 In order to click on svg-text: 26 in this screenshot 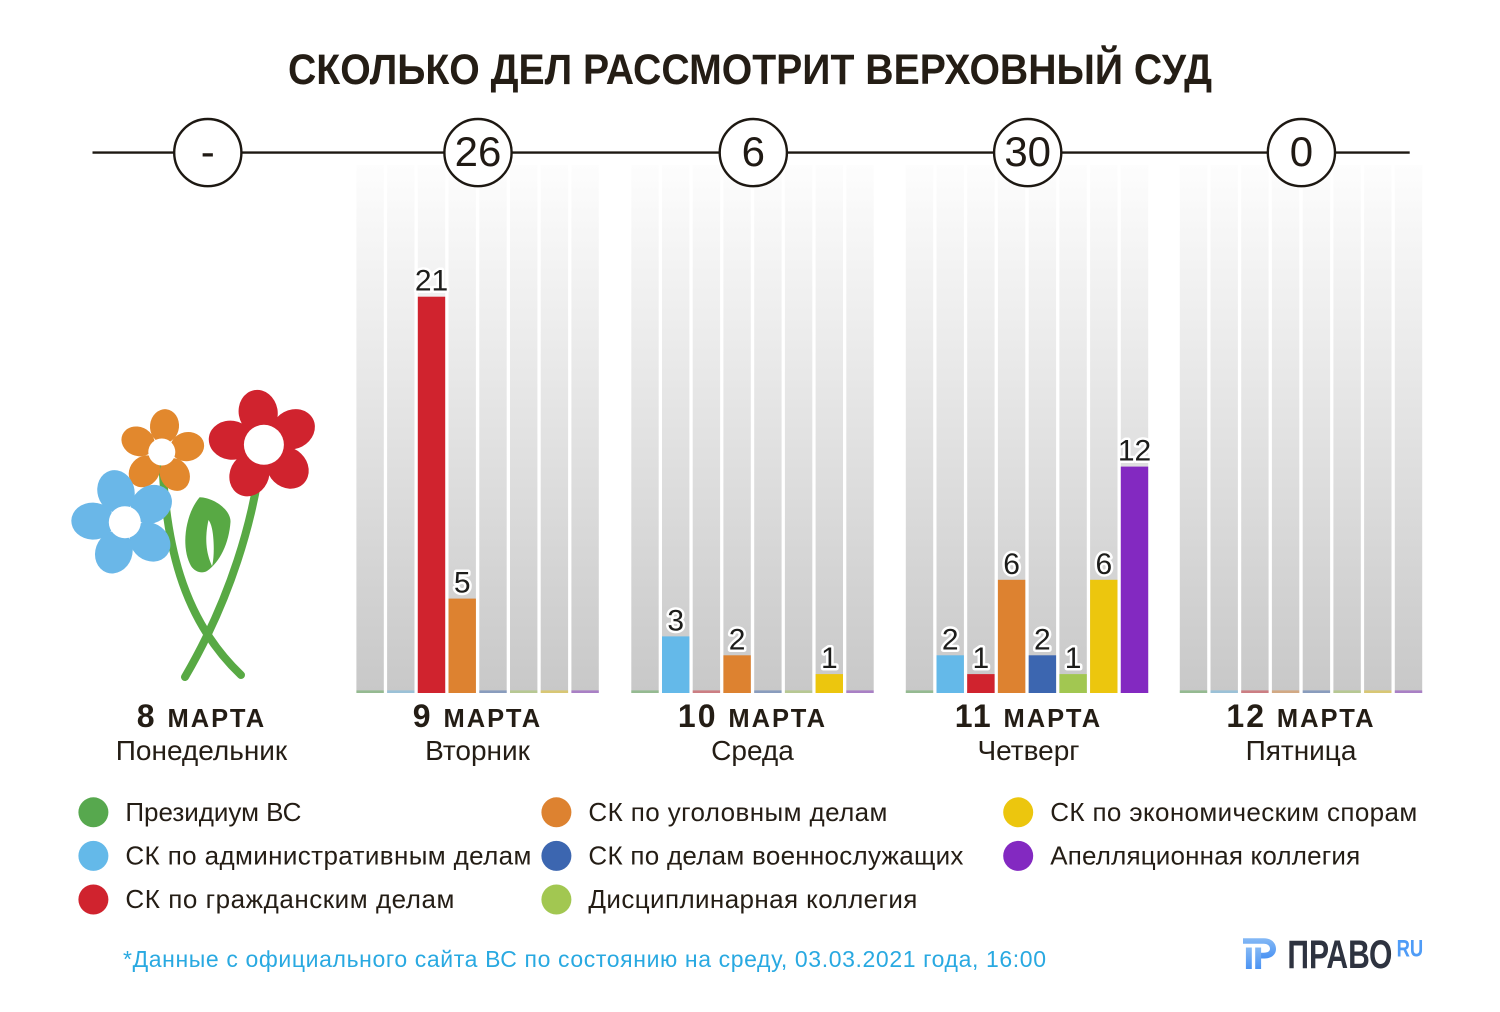, I will do `click(478, 151)`.